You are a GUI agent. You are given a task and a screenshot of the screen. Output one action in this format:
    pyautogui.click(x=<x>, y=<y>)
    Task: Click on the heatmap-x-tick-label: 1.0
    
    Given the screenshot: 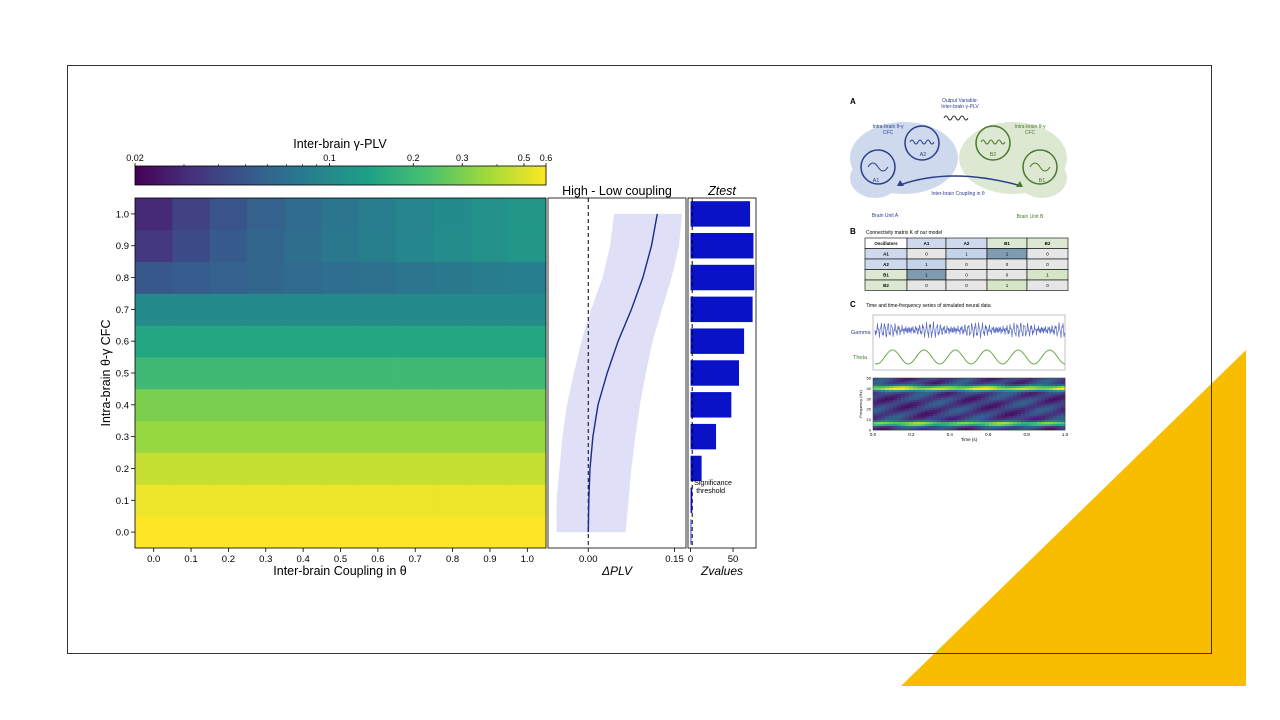 What is the action you would take?
    pyautogui.click(x=527, y=559)
    